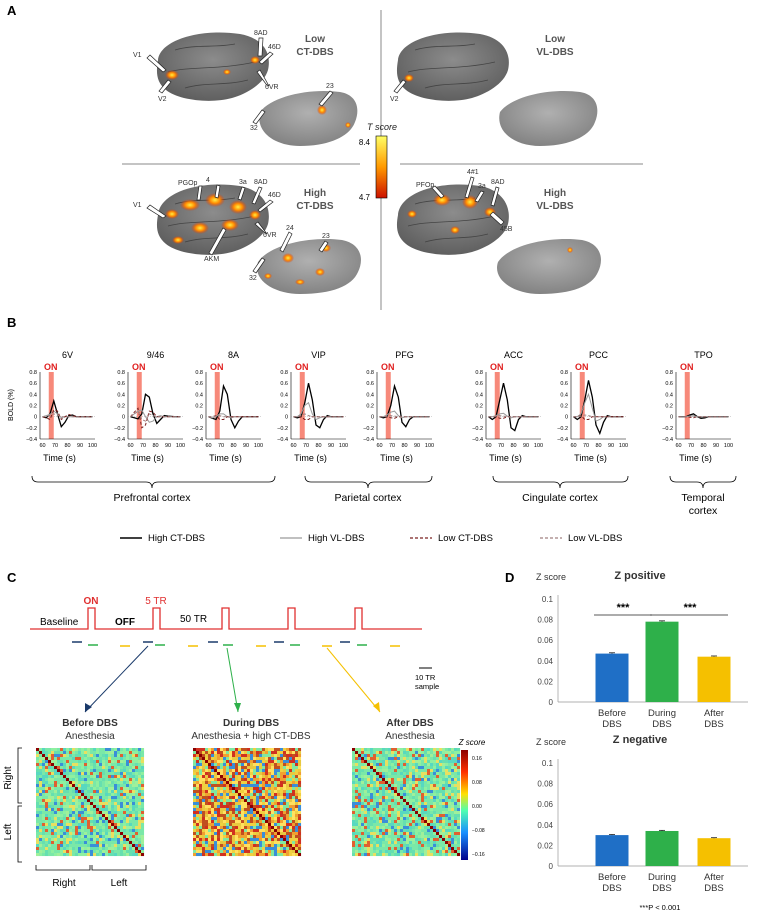 This screenshot has height=922, width=770. What do you see at coordinates (478, 855) in the screenshot?
I see `zscore-tick: −0.16` at bounding box center [478, 855].